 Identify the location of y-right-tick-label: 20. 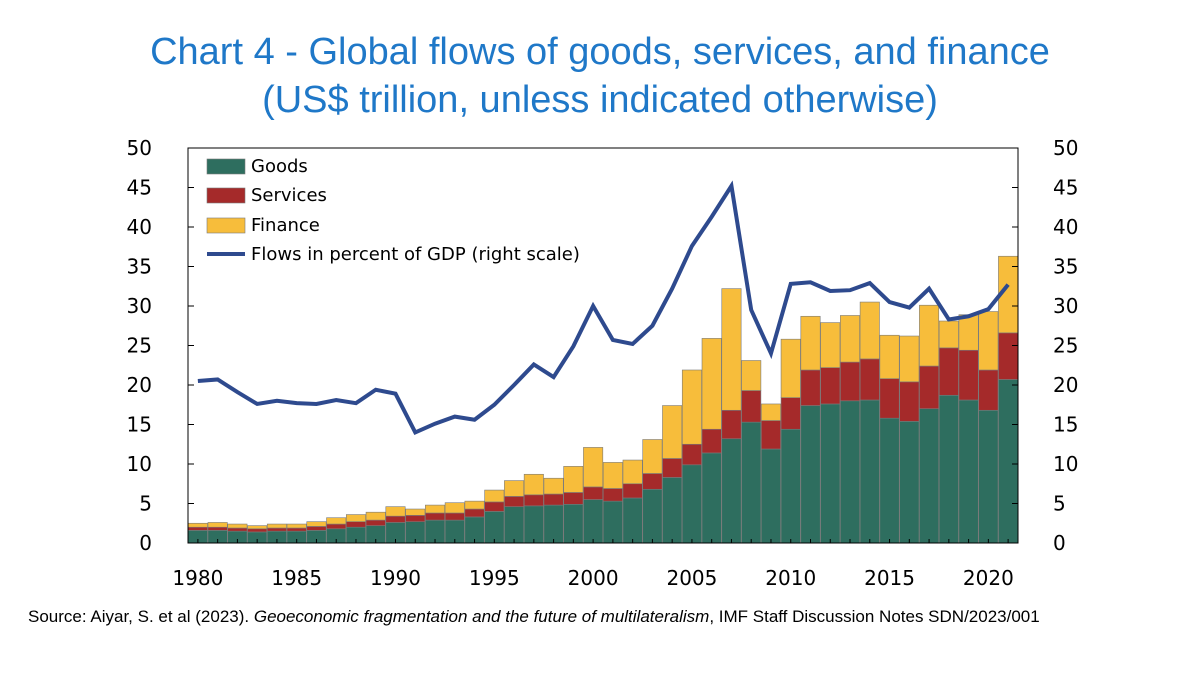
(1065, 385).